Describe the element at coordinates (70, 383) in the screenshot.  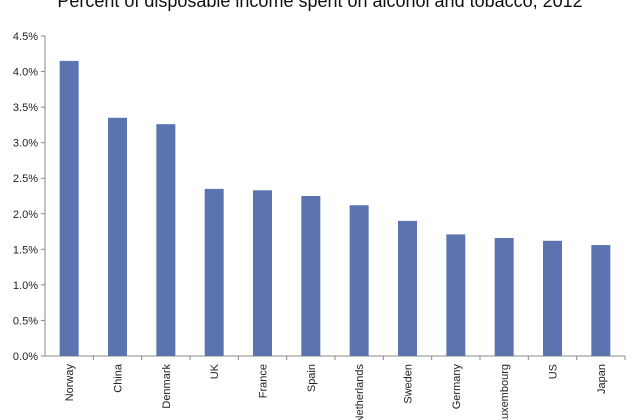
I see `x-tick-label: Norway` at that location.